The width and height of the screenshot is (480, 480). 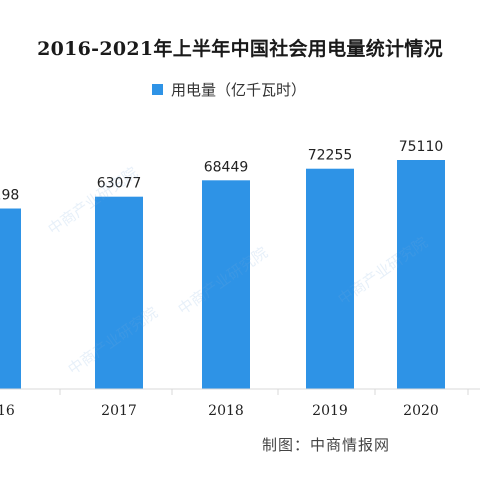 What do you see at coordinates (421, 411) in the screenshot?
I see `x-tick-label-2020: 2020` at bounding box center [421, 411].